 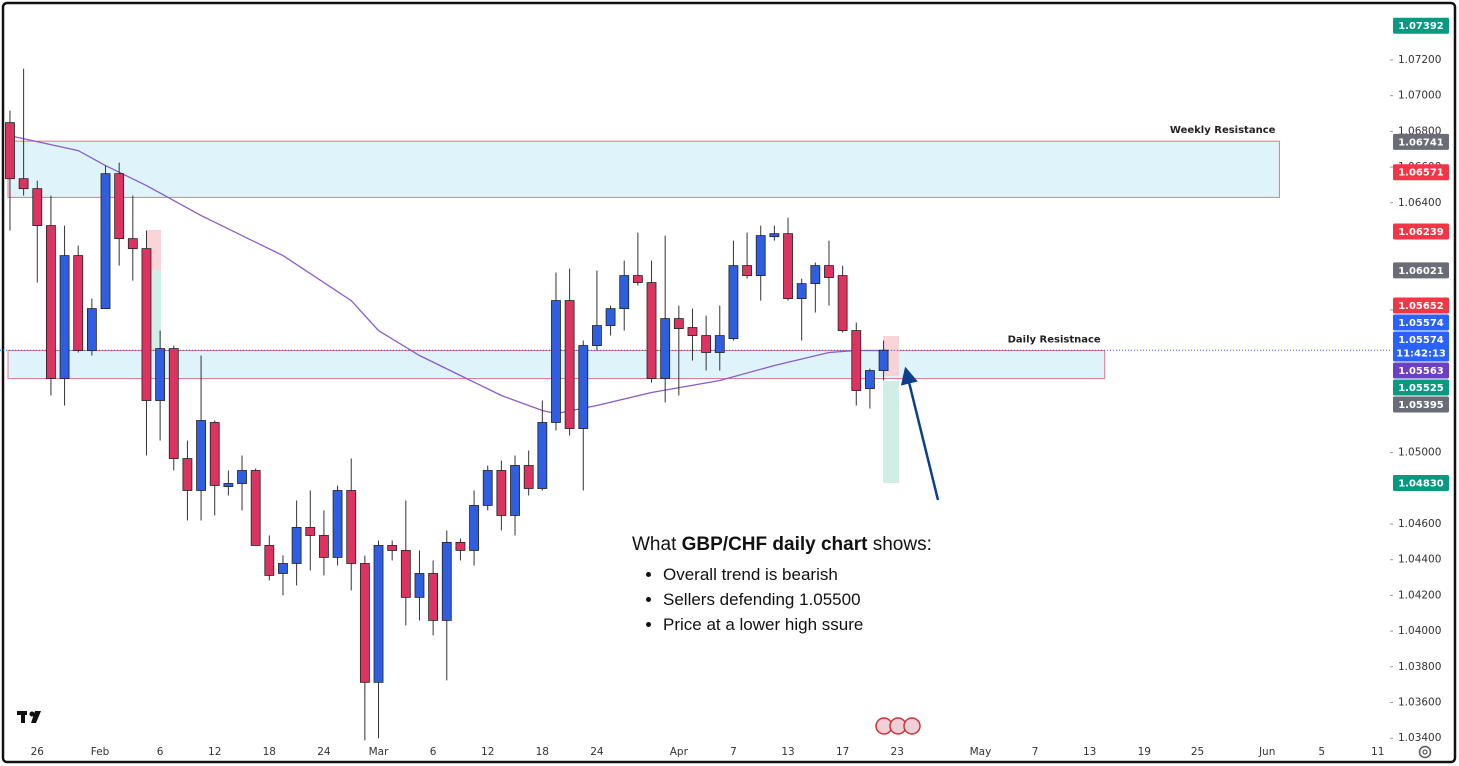 I want to click on price-label: 1.05563, so click(x=1421, y=371).